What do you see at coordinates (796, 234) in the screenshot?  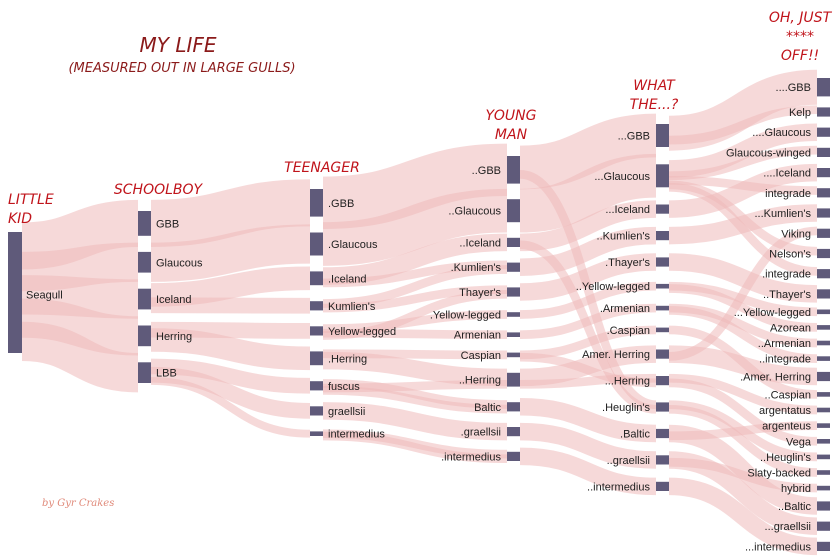 I see `node-label: Viking` at bounding box center [796, 234].